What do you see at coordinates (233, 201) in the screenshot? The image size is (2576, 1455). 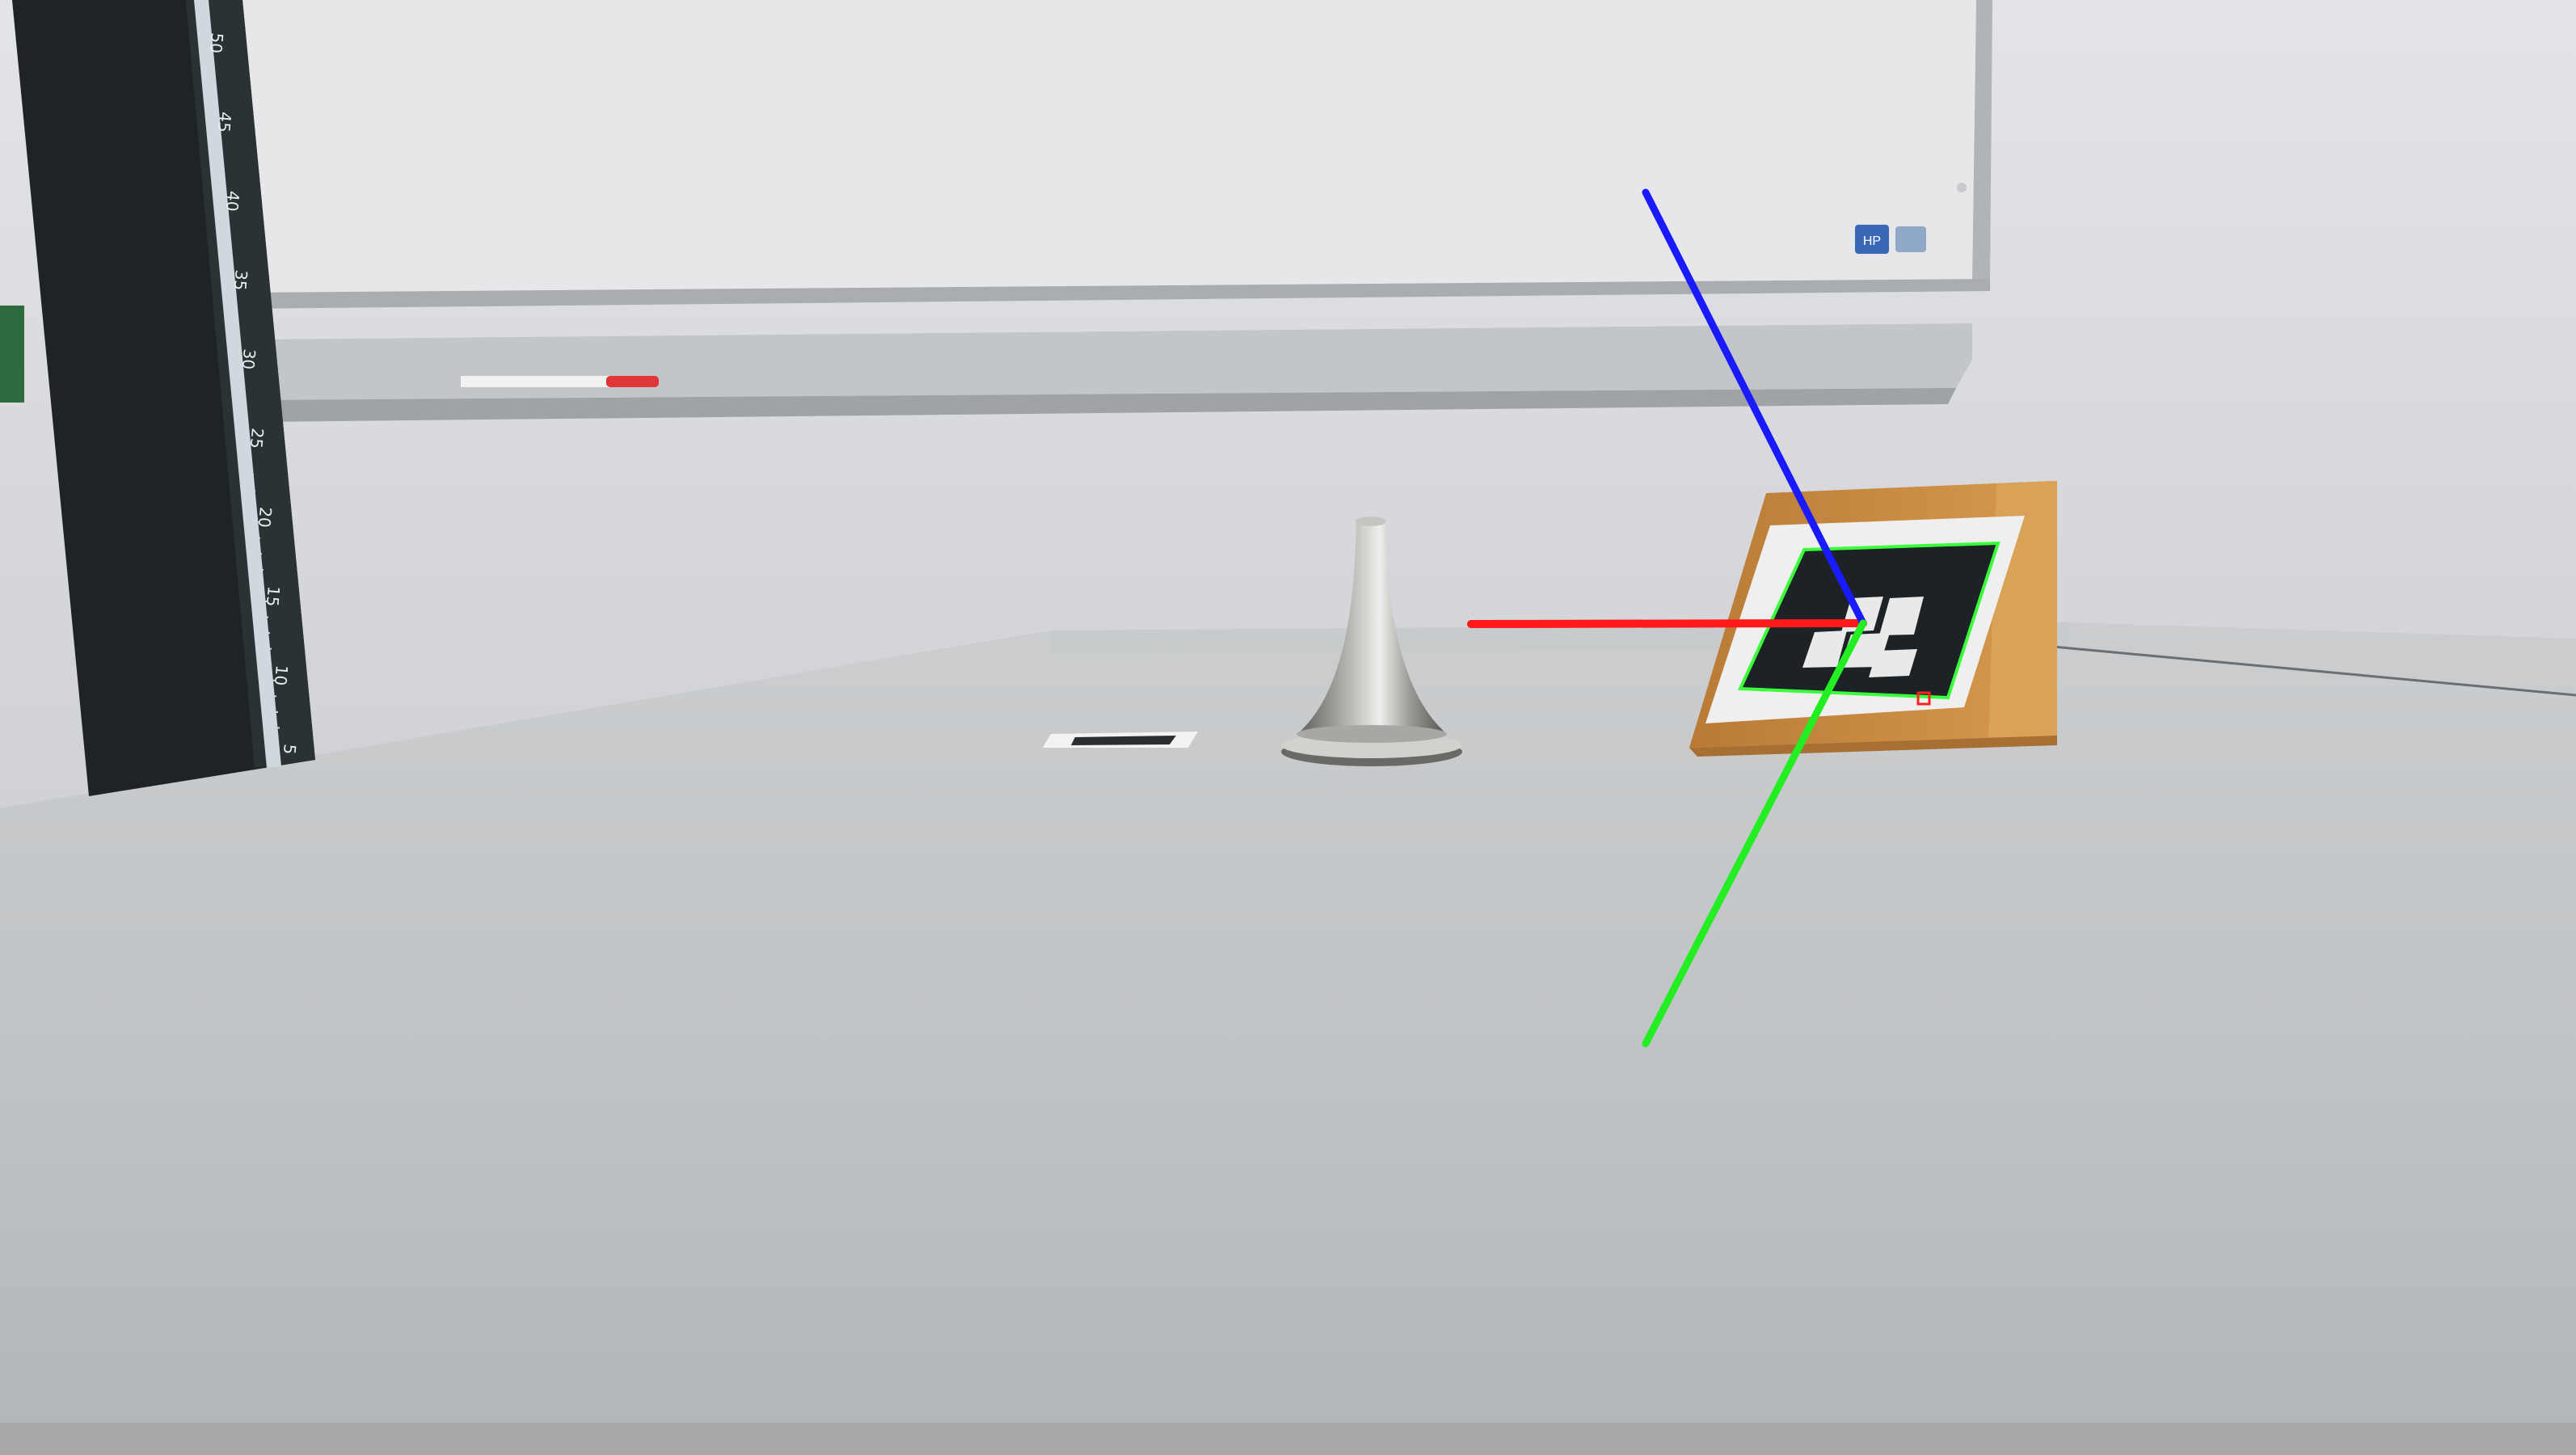 I see `ruler-tick-label: 40` at bounding box center [233, 201].